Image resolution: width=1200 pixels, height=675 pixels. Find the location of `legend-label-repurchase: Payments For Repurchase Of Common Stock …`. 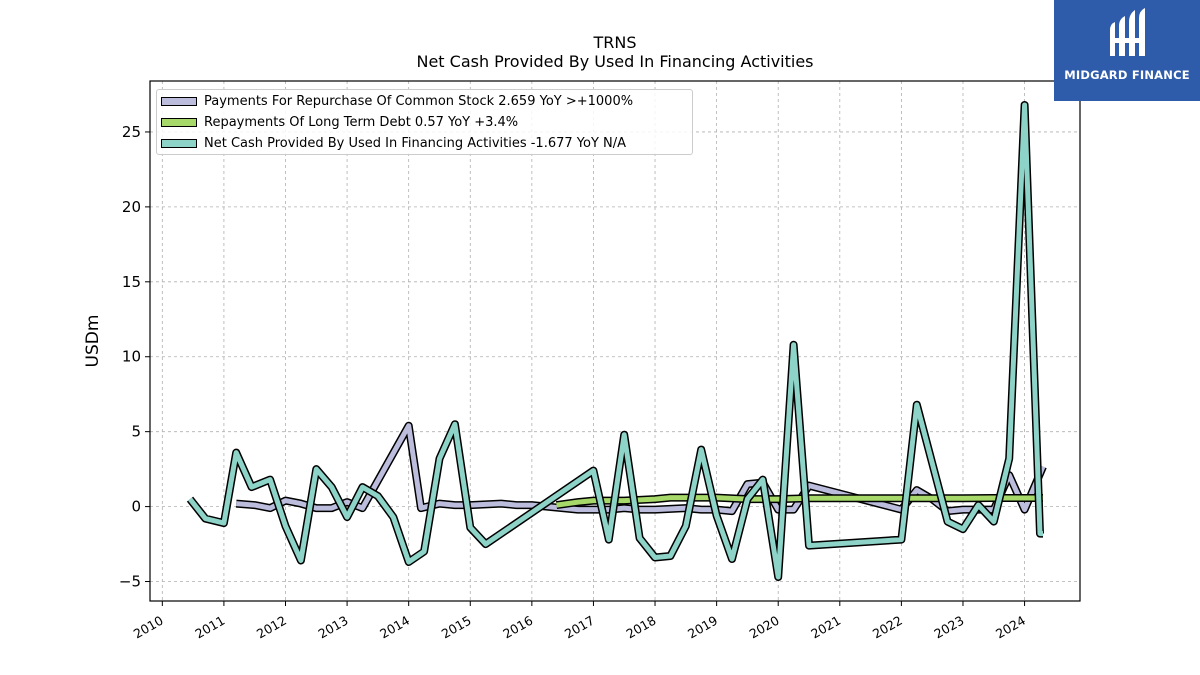

legend-label-repurchase: Payments For Repurchase Of Common Stock … is located at coordinates (419, 101).